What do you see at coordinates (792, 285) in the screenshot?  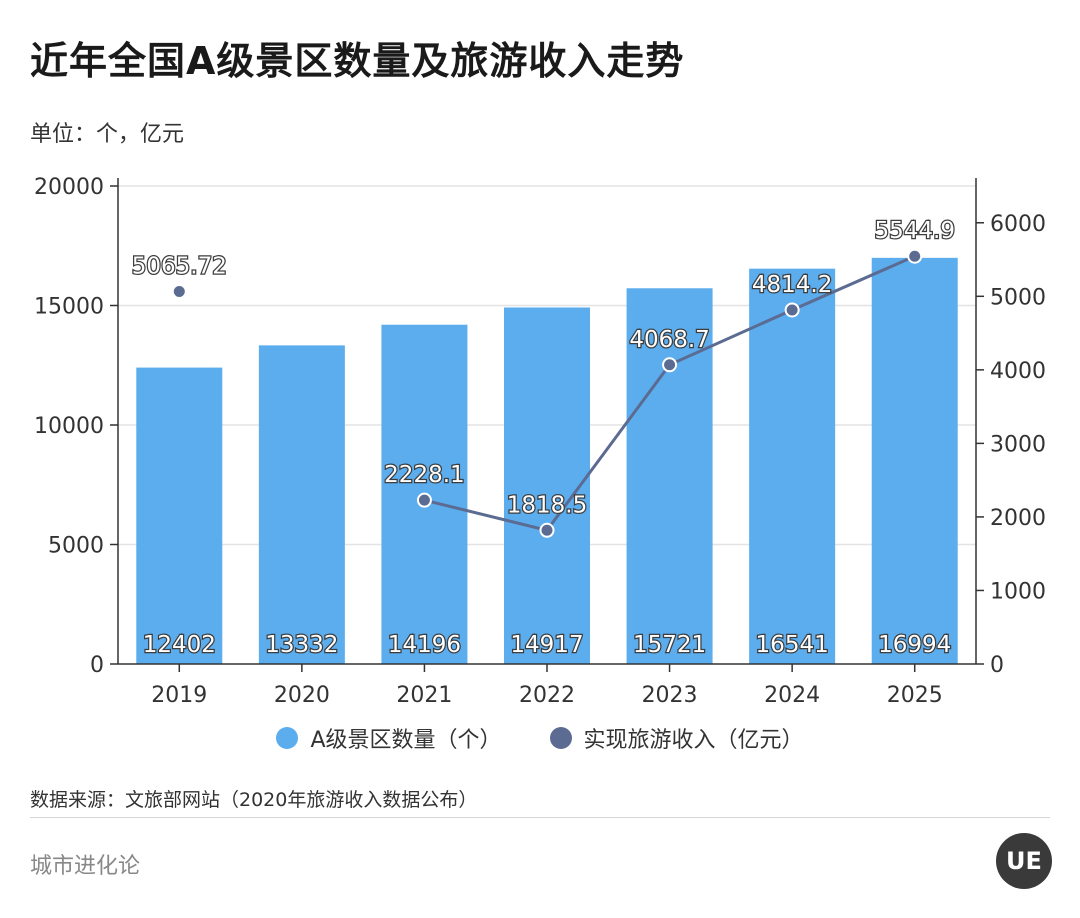 I see `revenue-value-label: 4814.2` at bounding box center [792, 285].